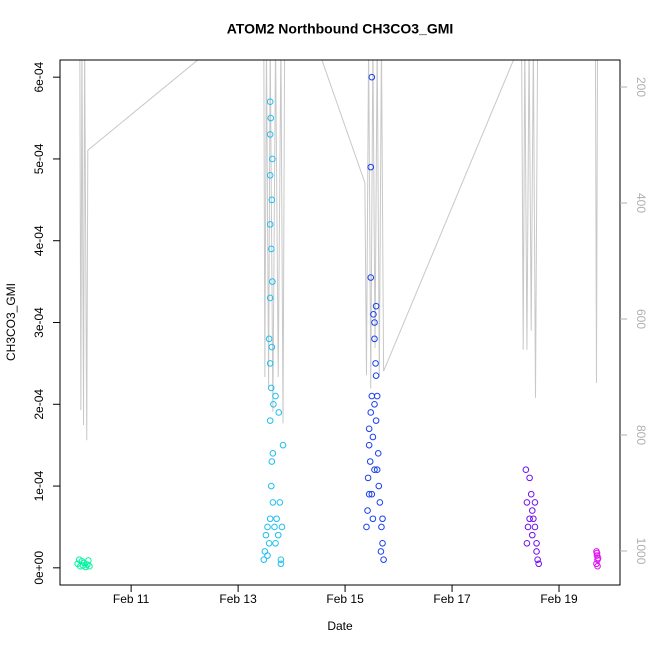 This screenshot has height=650, width=650. Describe the element at coordinates (11, 322) in the screenshot. I see `y-axis-label: CH3CO3_GMI` at that location.